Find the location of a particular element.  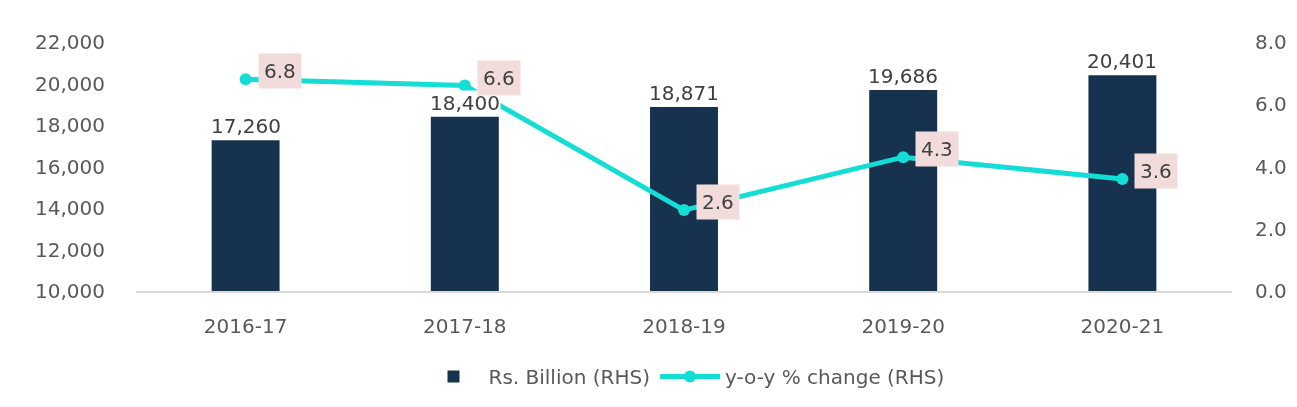

y2-tick-label: 6.0 is located at coordinates (1271, 104).